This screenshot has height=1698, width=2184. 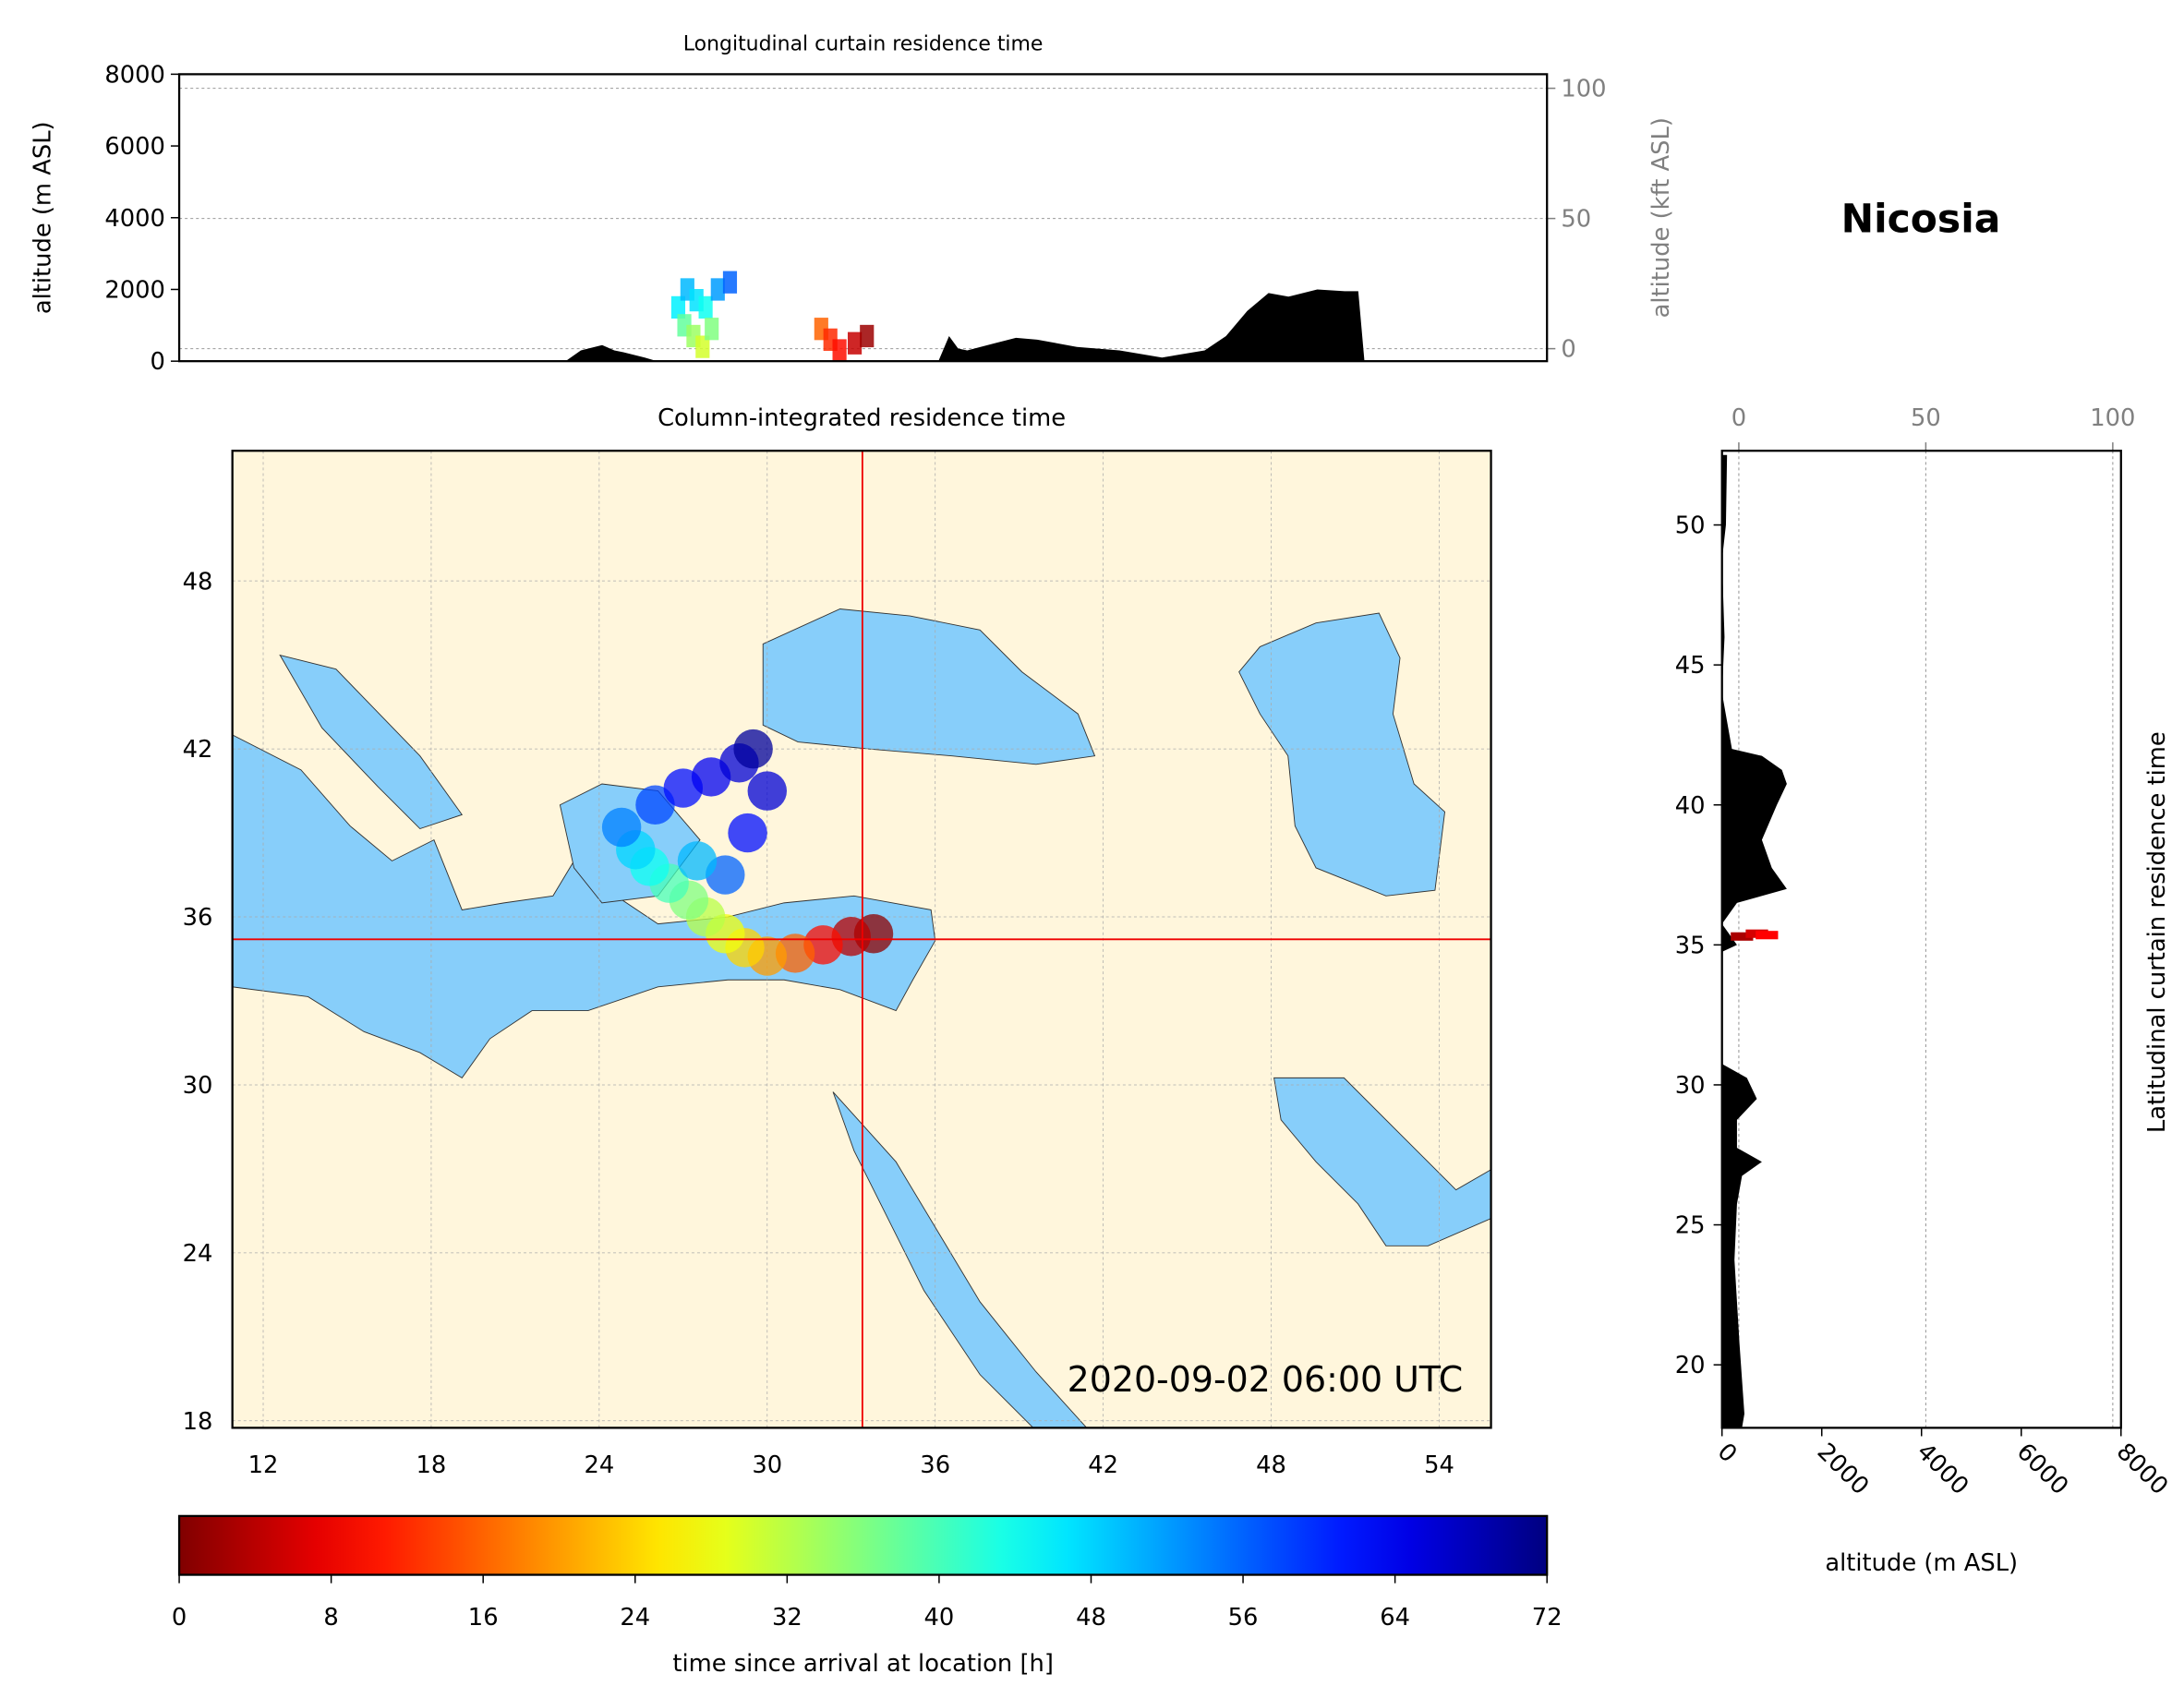 I want to click on x-tick-label: 30, so click(x=767, y=1465).